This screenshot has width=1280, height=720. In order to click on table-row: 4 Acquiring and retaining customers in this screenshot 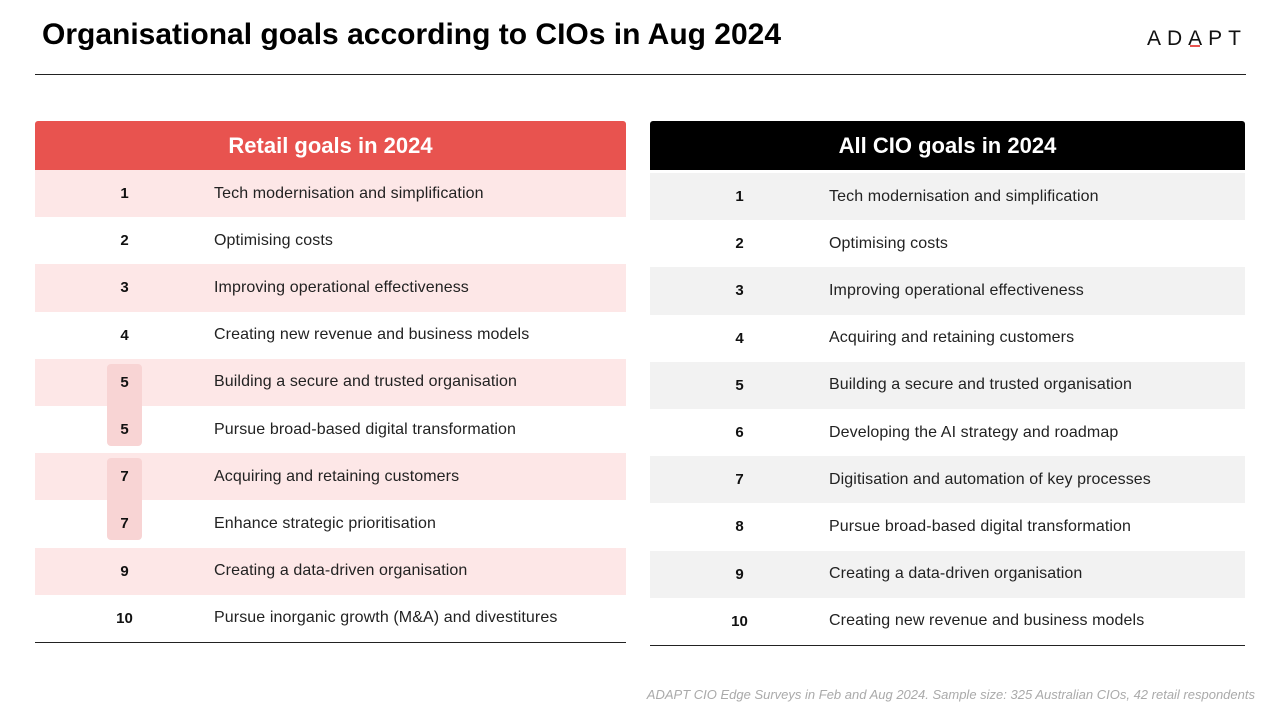, I will do `click(947, 338)`.